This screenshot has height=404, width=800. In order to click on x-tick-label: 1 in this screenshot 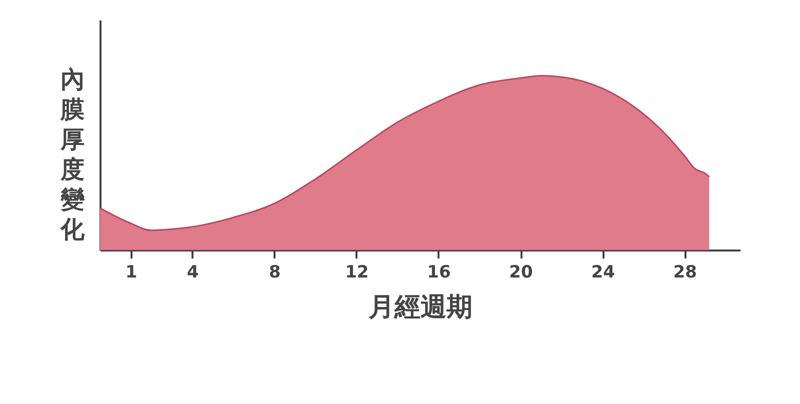, I will do `click(131, 272)`.